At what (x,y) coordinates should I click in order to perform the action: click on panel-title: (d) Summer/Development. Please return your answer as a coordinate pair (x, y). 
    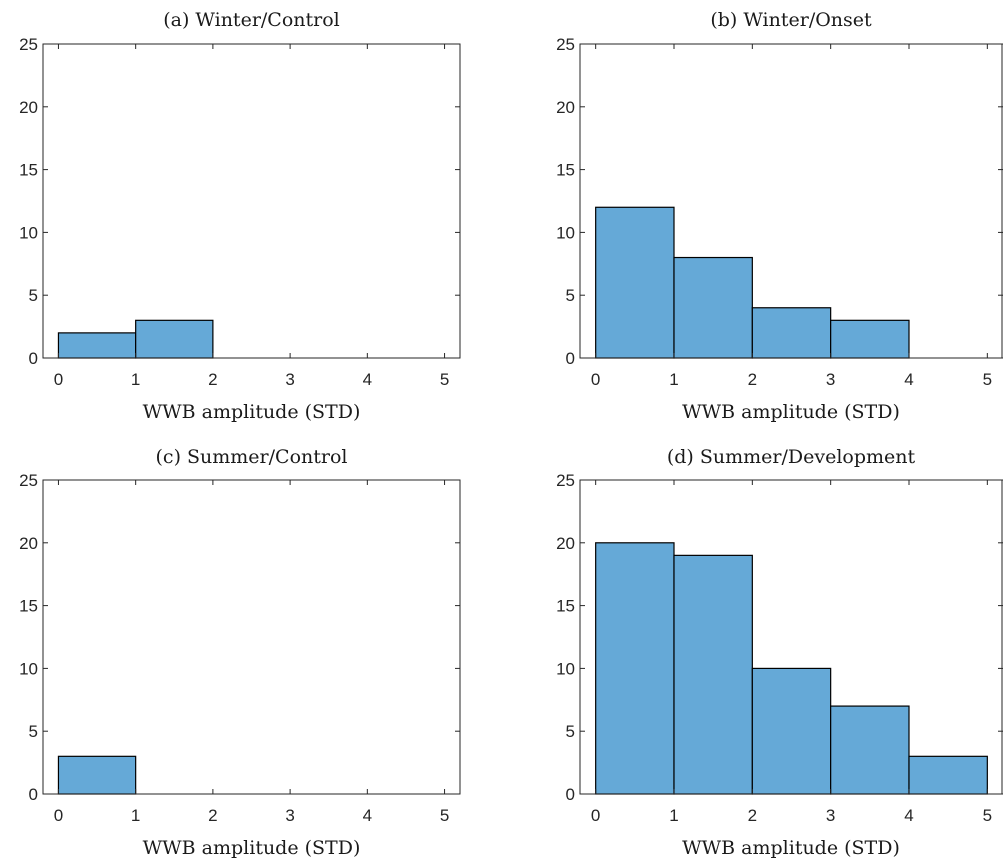
    Looking at the image, I should click on (791, 457).